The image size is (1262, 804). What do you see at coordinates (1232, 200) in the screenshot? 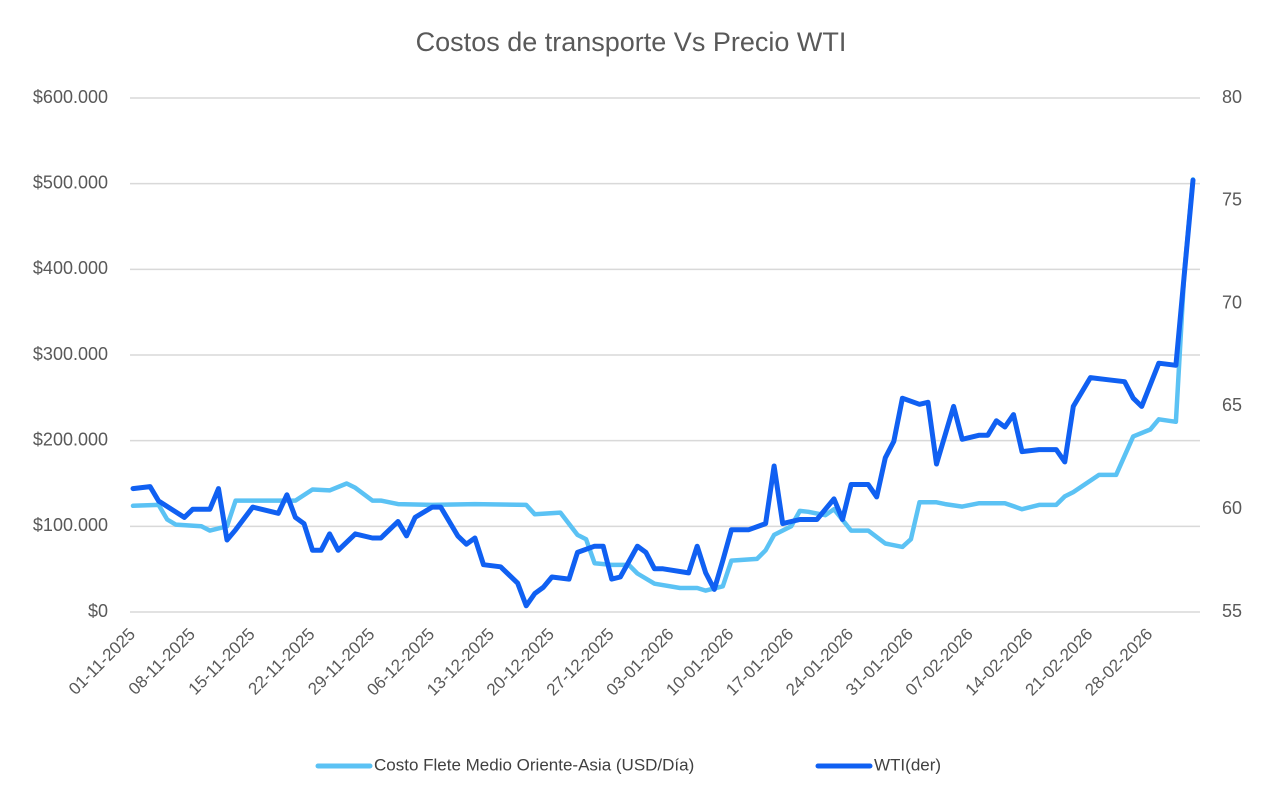
I see `y2-tick-label: 75` at bounding box center [1232, 200].